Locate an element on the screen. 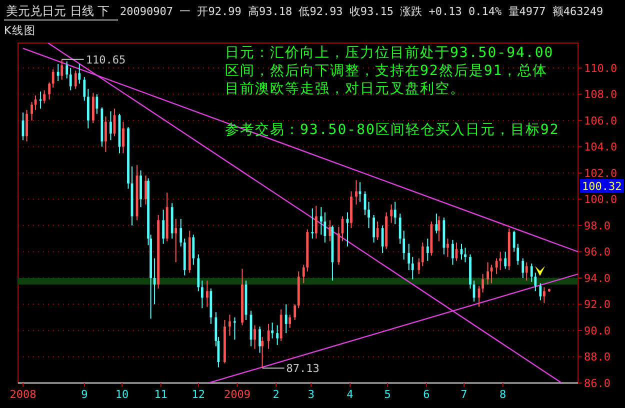 This screenshot has width=625, height=408. annotation: 日元：汇价向上，压力位目前处于93.50-94.00区间，然后向下调整，支持在92然后是91，总体目前澳欧等走强，对日元叉盘利空。 is located at coordinates (390, 71).